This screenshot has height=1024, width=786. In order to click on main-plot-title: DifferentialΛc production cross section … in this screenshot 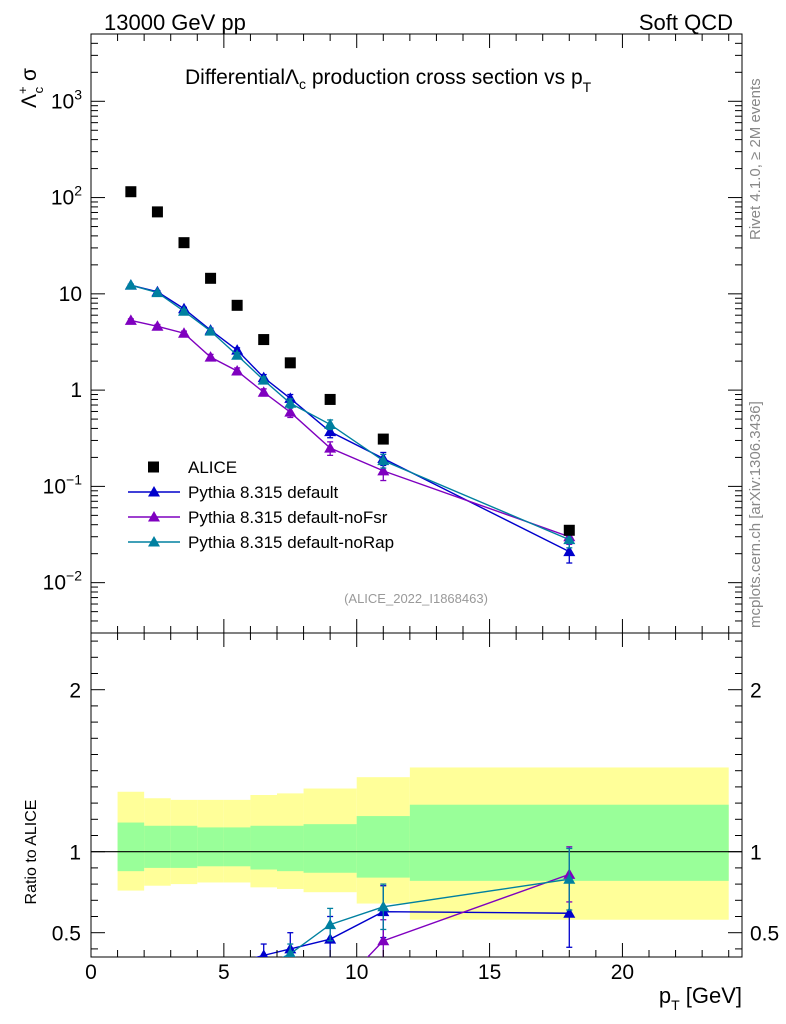, I will do `click(388, 80)`.